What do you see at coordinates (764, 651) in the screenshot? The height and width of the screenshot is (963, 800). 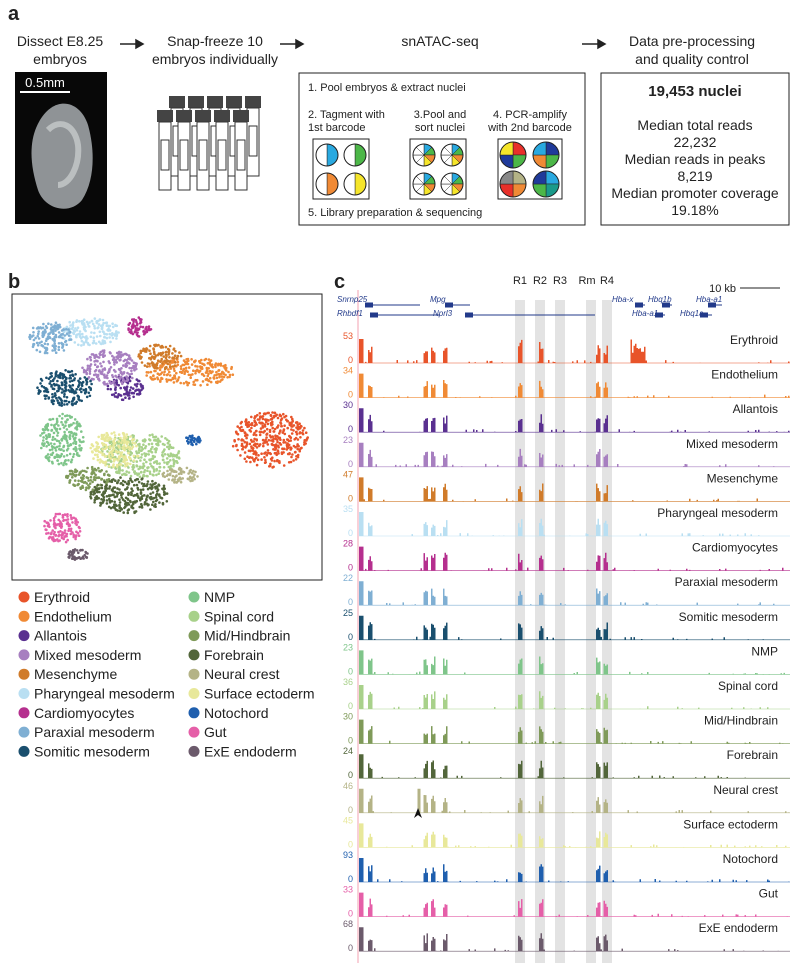 I see `track-name: NMP` at bounding box center [764, 651].